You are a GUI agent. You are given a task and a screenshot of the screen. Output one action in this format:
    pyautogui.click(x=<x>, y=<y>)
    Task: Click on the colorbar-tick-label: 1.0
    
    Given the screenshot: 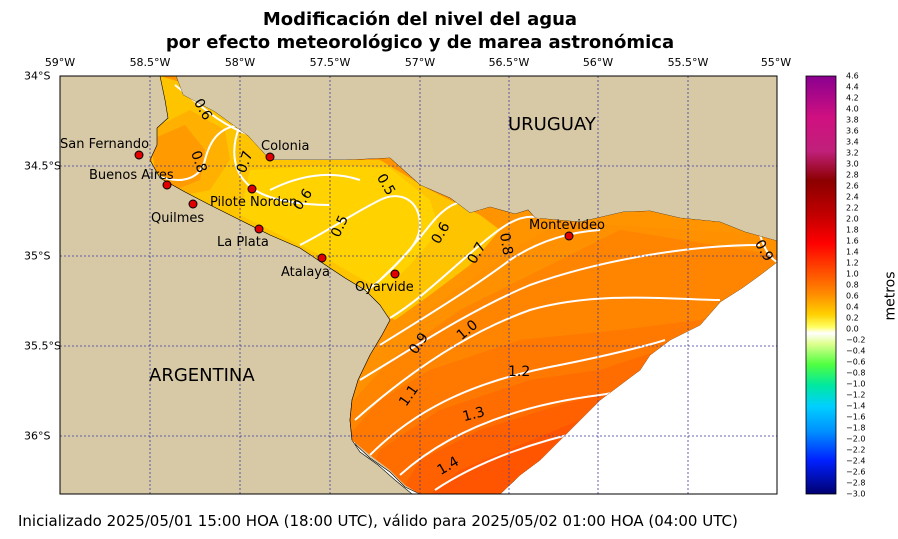 What is the action you would take?
    pyautogui.click(x=852, y=274)
    